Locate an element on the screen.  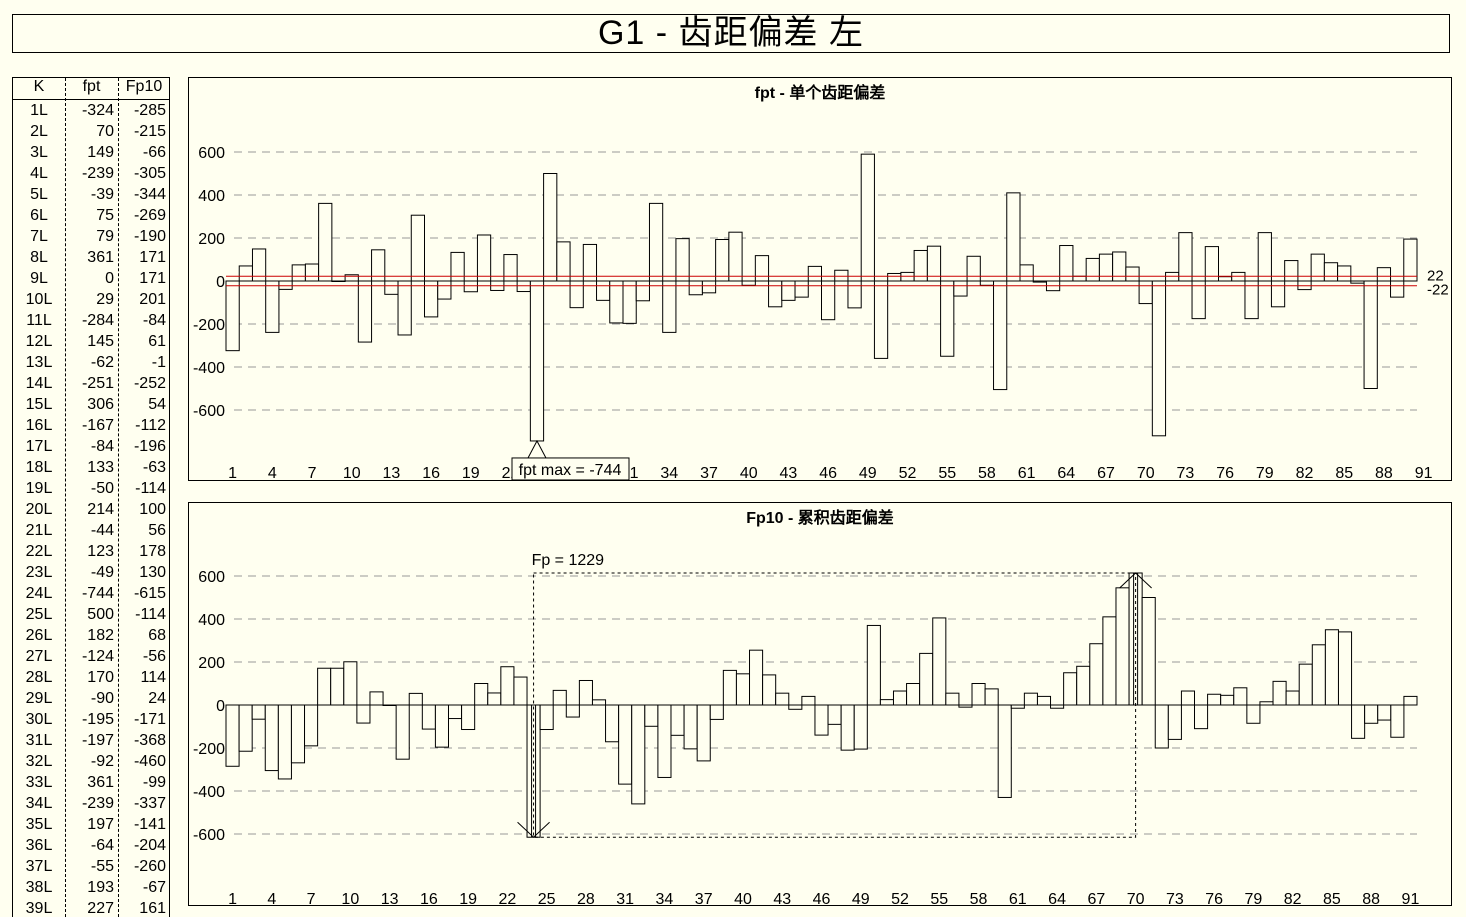
cell-k: 35L is located at coordinates (39, 824).